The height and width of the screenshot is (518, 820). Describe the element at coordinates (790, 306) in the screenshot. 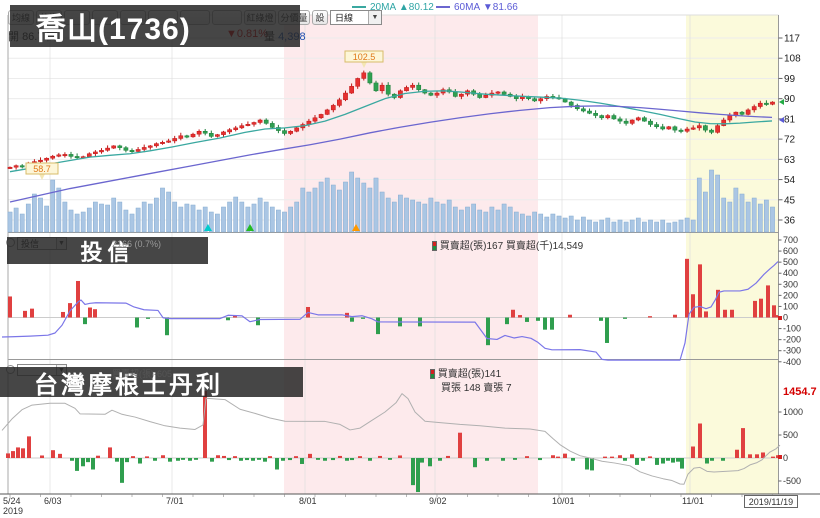

I see `svg-text: 100` at that location.